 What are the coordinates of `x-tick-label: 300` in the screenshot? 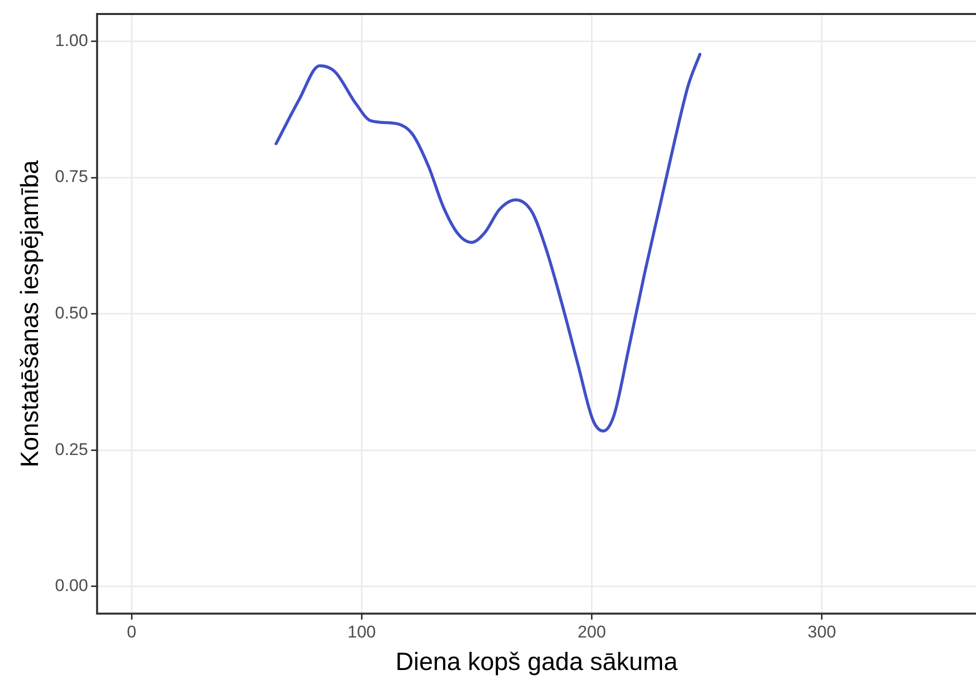 It's located at (822, 632).